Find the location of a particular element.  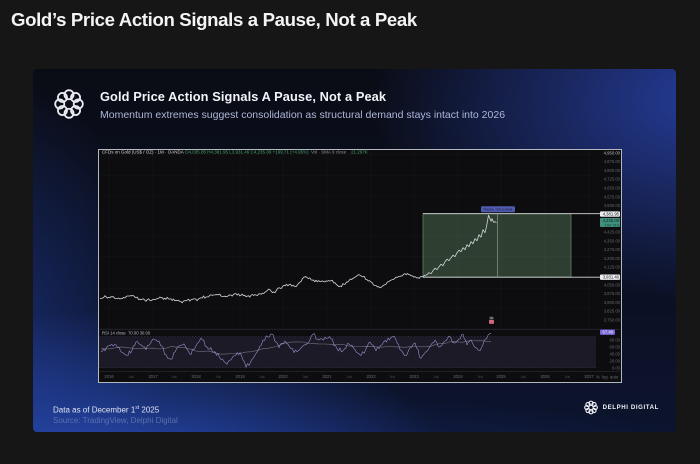

svg-text: 2018 is located at coordinates (196, 376).